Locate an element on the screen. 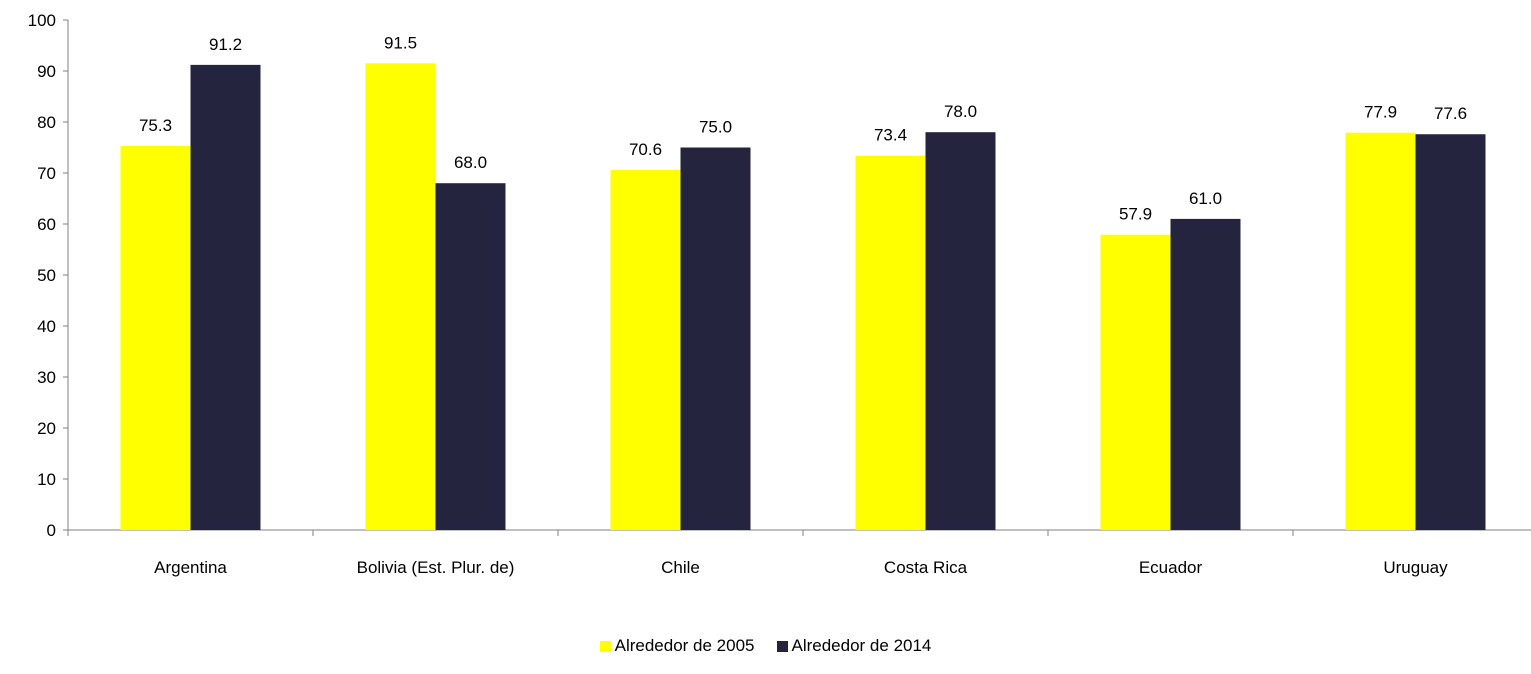 This screenshot has height=674, width=1531. y-tick-label: 60 is located at coordinates (46, 224).